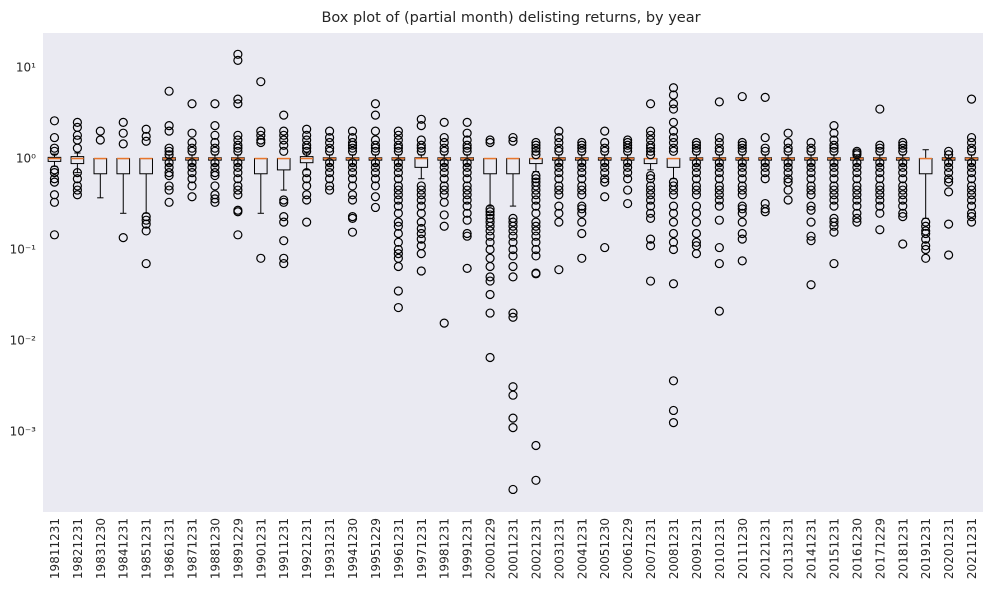 This screenshot has width=989, height=590. I want to click on x-tick-label: 19811231, so click(55, 548).